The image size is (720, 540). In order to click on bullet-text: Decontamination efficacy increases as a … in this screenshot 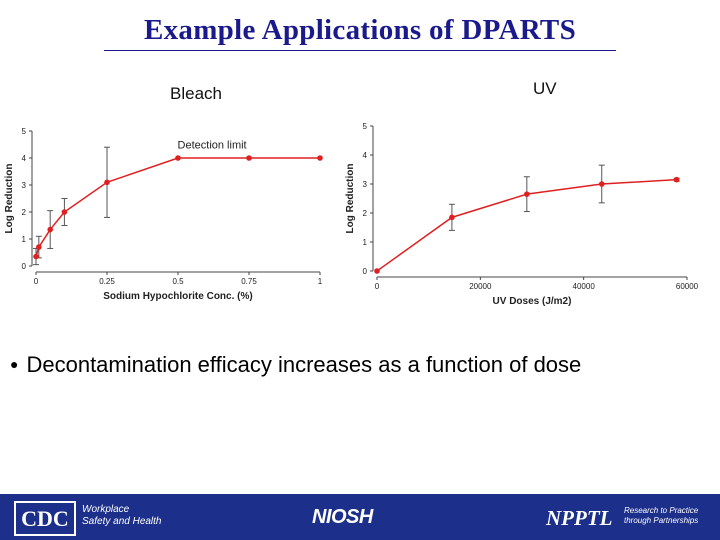, I will do `click(304, 364)`.